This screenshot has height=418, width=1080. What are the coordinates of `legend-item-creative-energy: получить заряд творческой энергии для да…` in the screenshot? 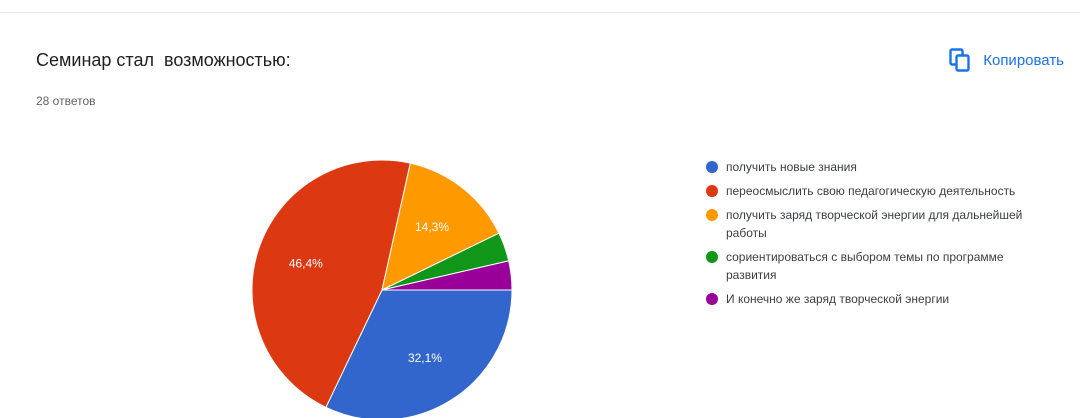 It's located at (876, 224).